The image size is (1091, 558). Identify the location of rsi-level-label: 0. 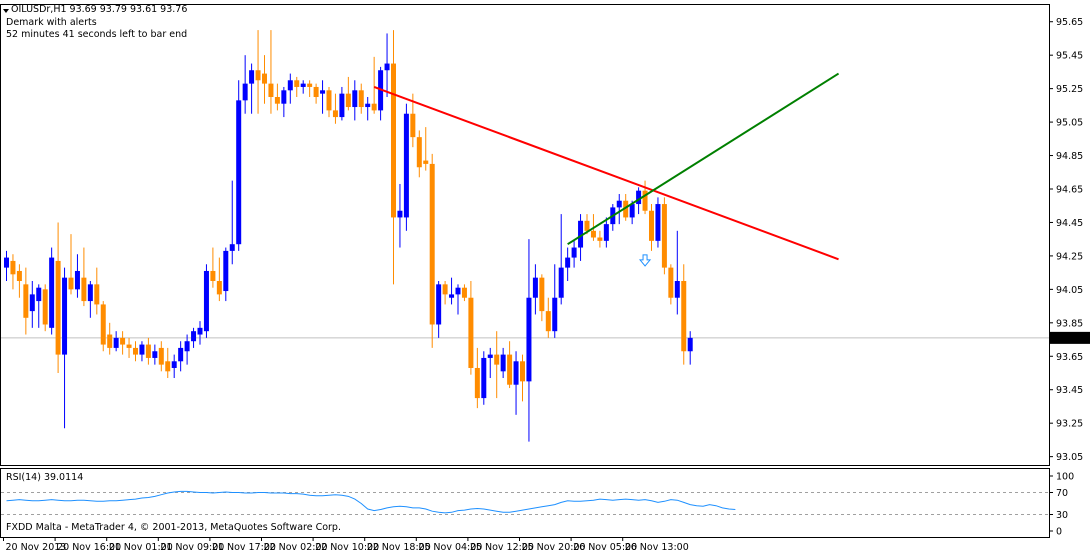
(1059, 532).